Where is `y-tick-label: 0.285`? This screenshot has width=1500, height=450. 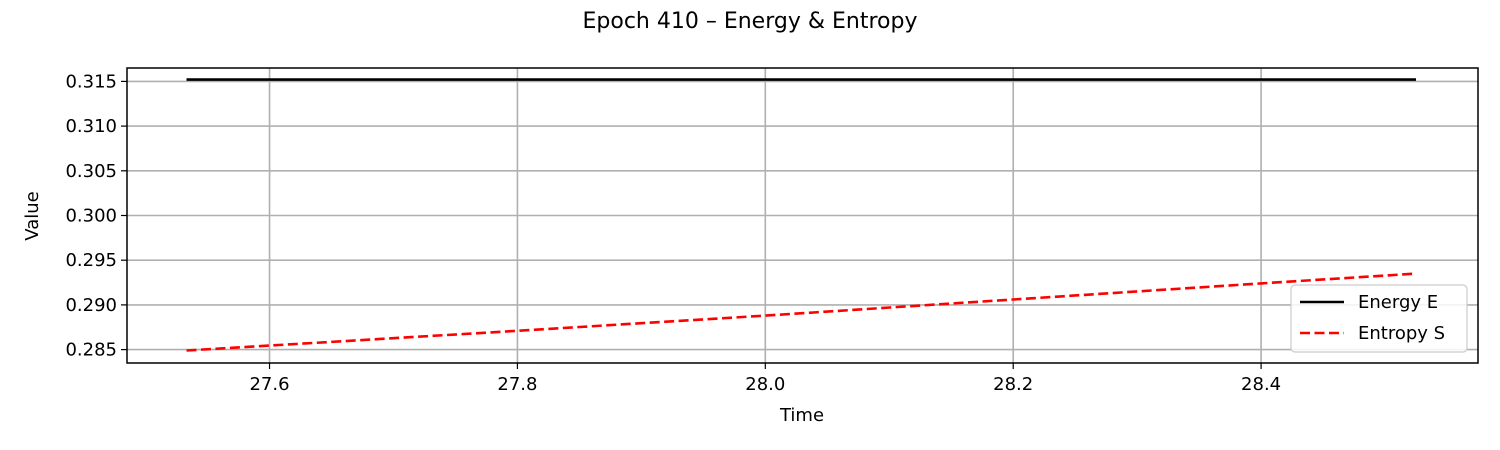
y-tick-label: 0.285 is located at coordinates (91, 350).